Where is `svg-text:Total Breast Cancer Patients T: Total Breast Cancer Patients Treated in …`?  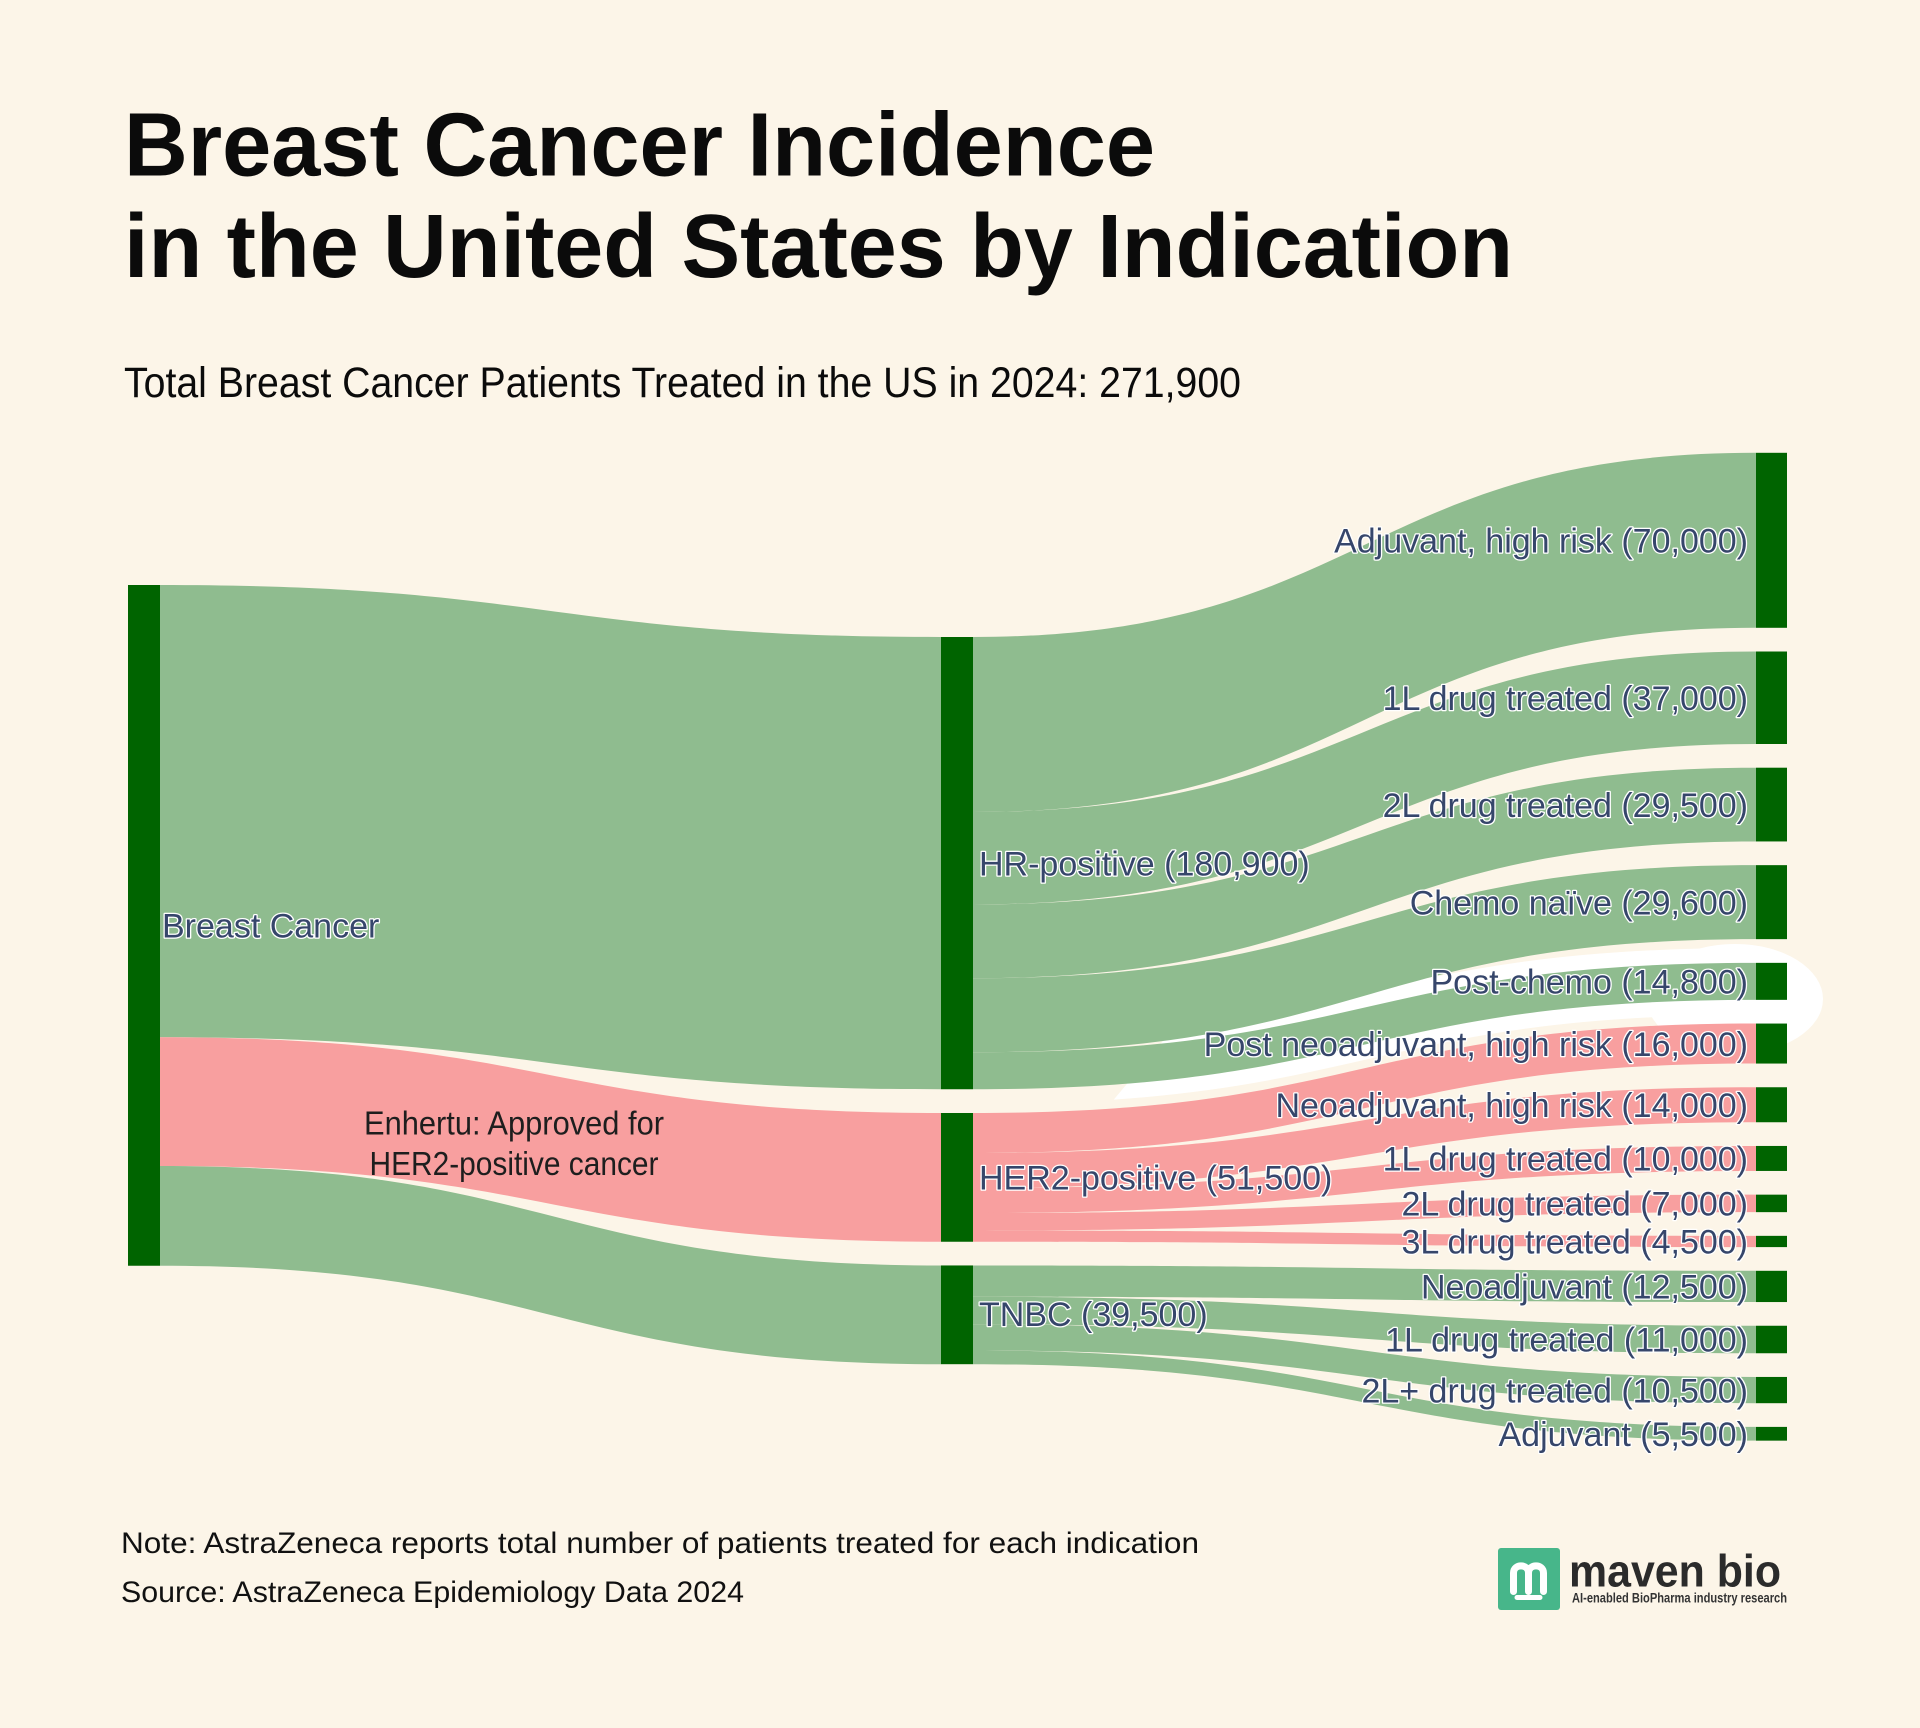
svg-text:Total Breast Cancer Patients T: Total Breast Cancer Patients Treated in … is located at coordinates (682, 383).